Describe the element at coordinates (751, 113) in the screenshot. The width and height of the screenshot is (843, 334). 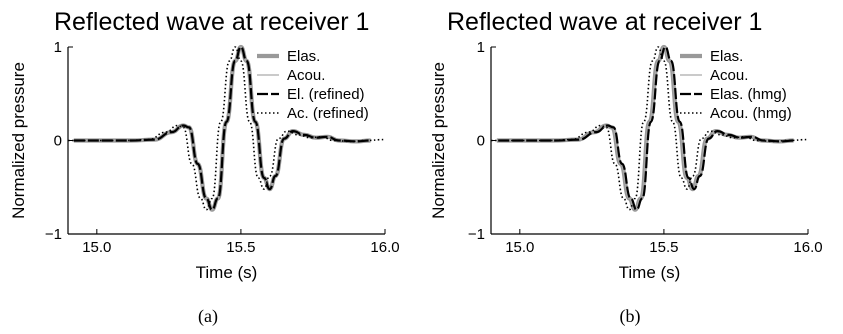
I see `legend-label-4: Acou. (hmg)` at that location.